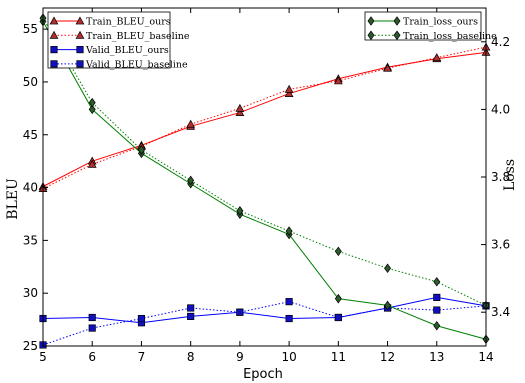 The image size is (525, 383). What do you see at coordinates (138, 36) in the screenshot?
I see `legend-label: Train_BLEU_baseline` at bounding box center [138, 36].